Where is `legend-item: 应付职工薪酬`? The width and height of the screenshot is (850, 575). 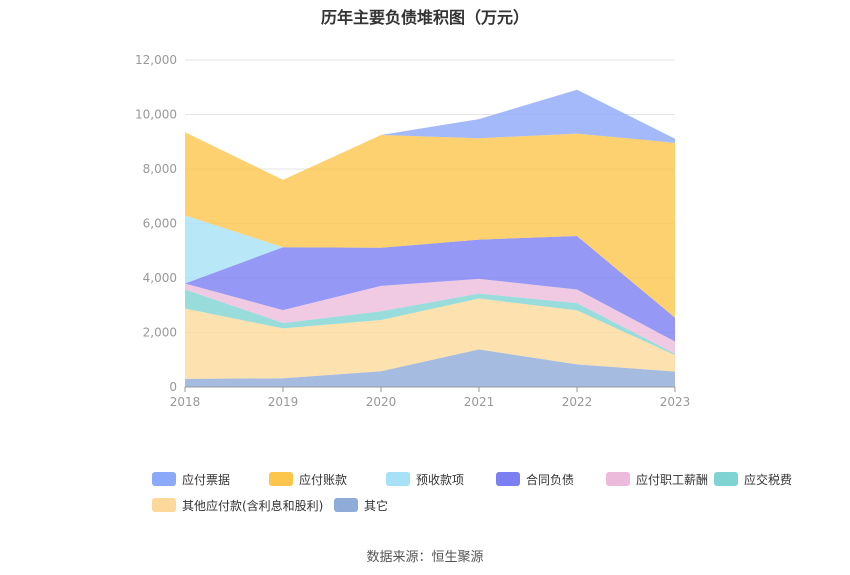
legend-item: 应付职工薪酬 is located at coordinates (657, 479).